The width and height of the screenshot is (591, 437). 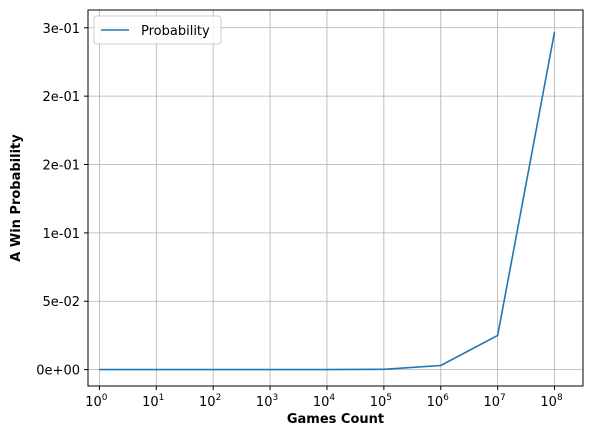 I want to click on x-axis-ticks: 100 101 102 103 104 105 106 107 108, so click(x=324, y=398).